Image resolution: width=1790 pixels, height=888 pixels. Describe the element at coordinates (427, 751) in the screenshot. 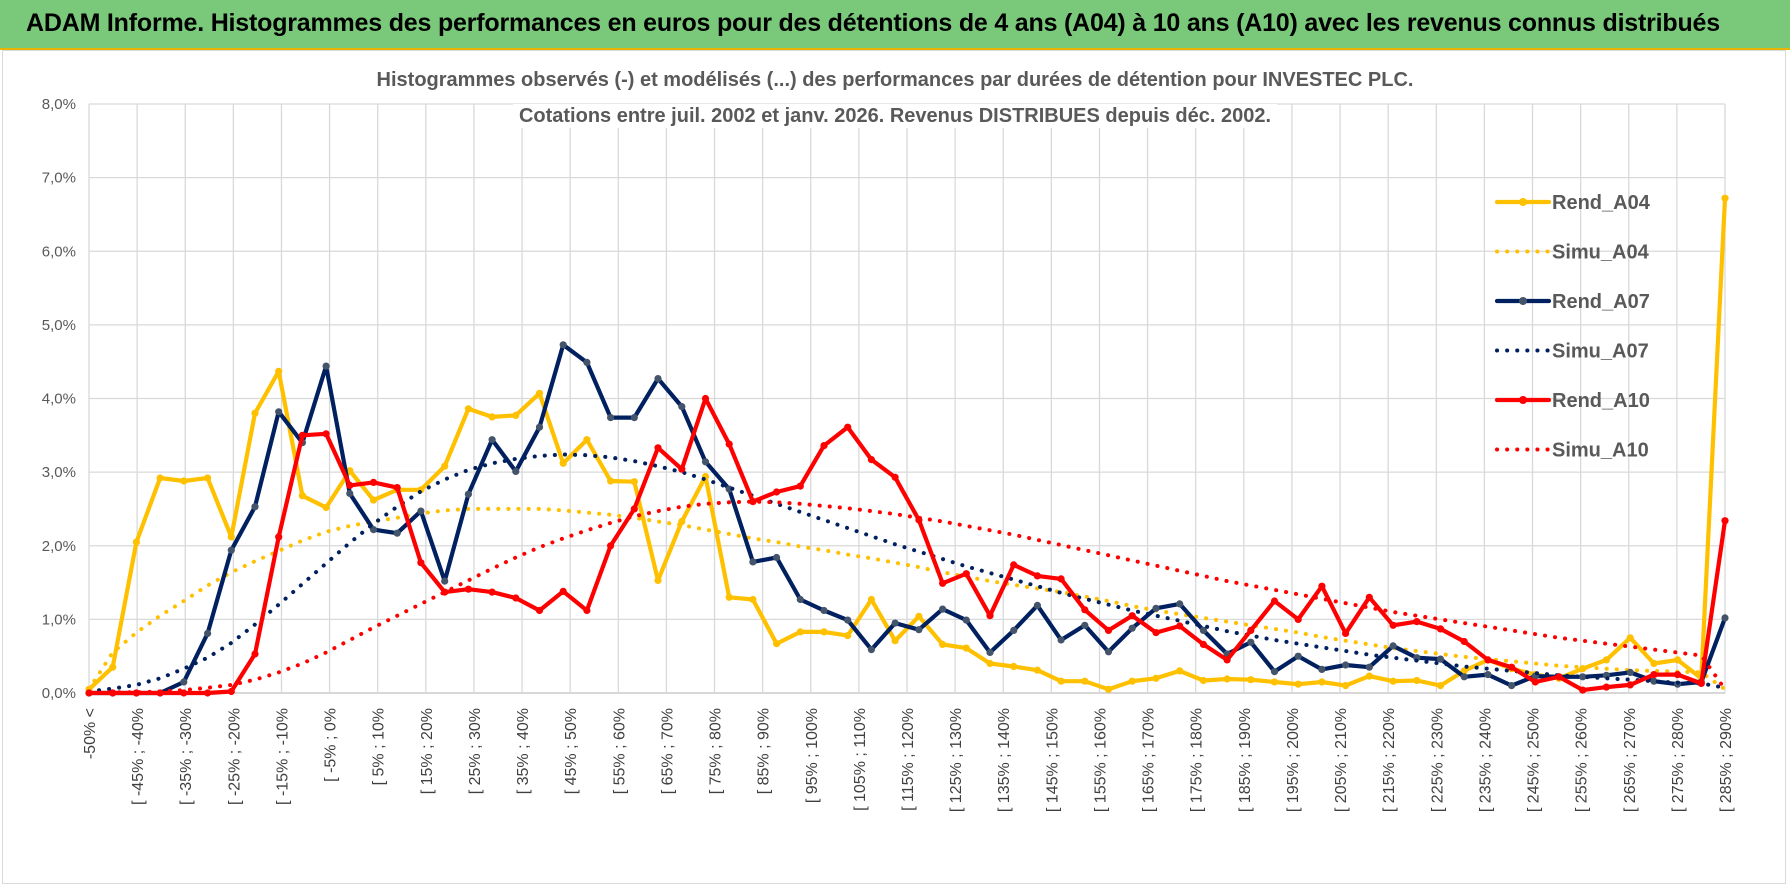

I see `x-tick-label: [ 15% ; 20%` at that location.